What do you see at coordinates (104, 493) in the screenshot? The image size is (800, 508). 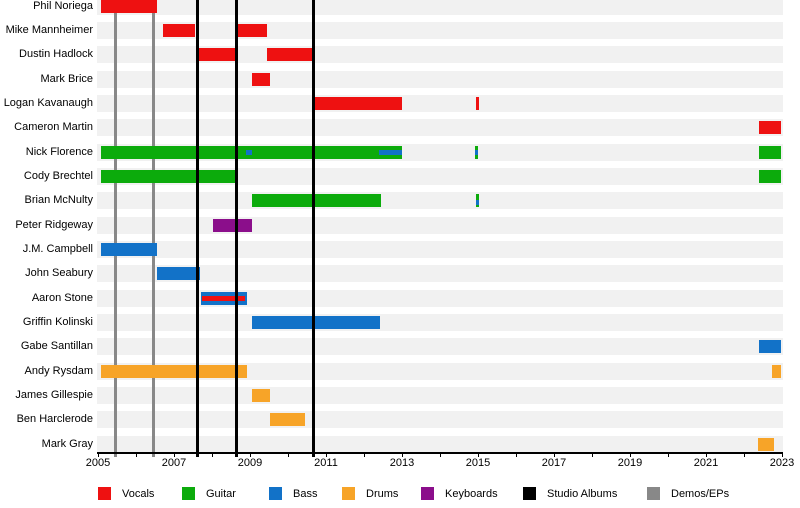 I see `legend-swatch-vocals` at bounding box center [104, 493].